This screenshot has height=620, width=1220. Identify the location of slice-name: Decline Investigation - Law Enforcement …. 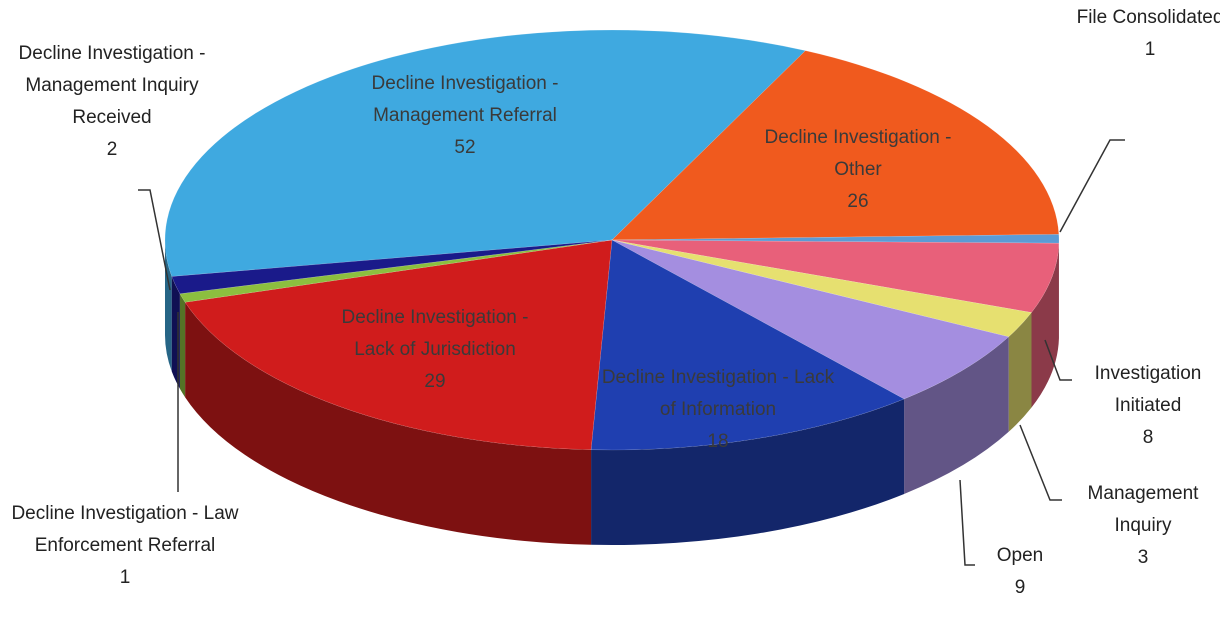
(125, 529).